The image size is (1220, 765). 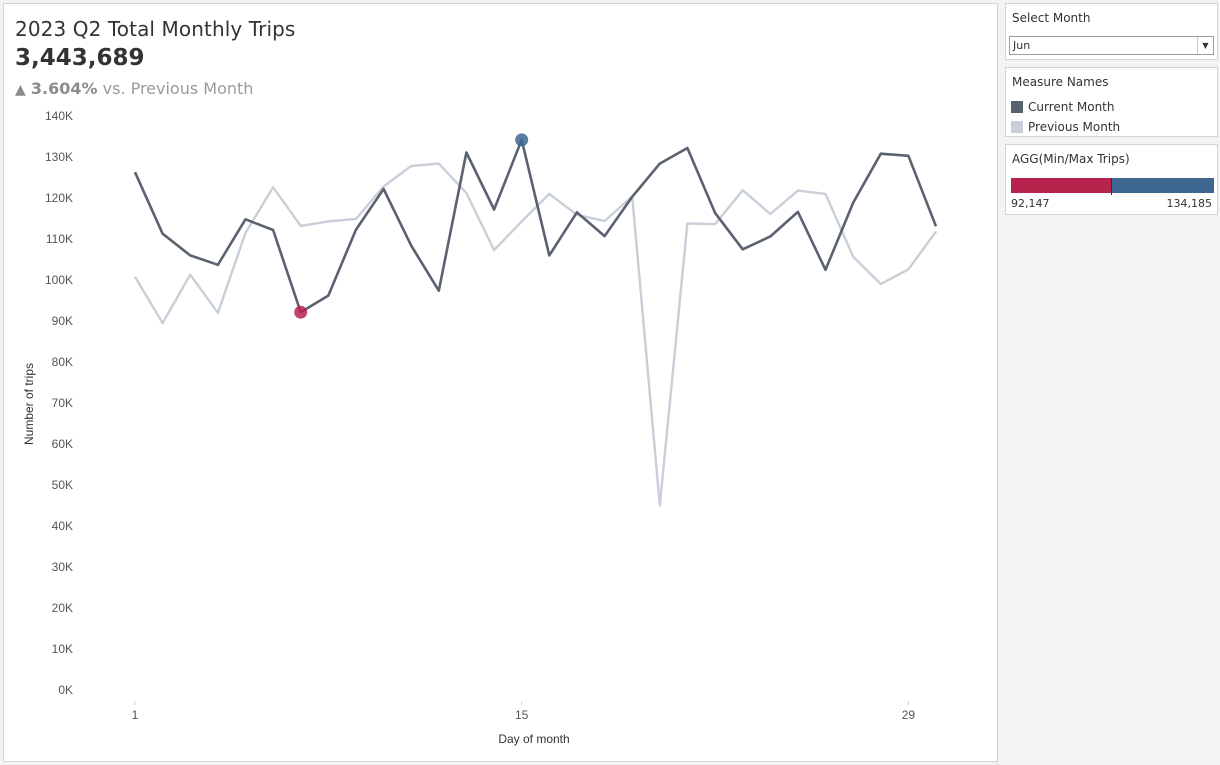 I want to click on legend-label: Previous Month, so click(x=1074, y=127).